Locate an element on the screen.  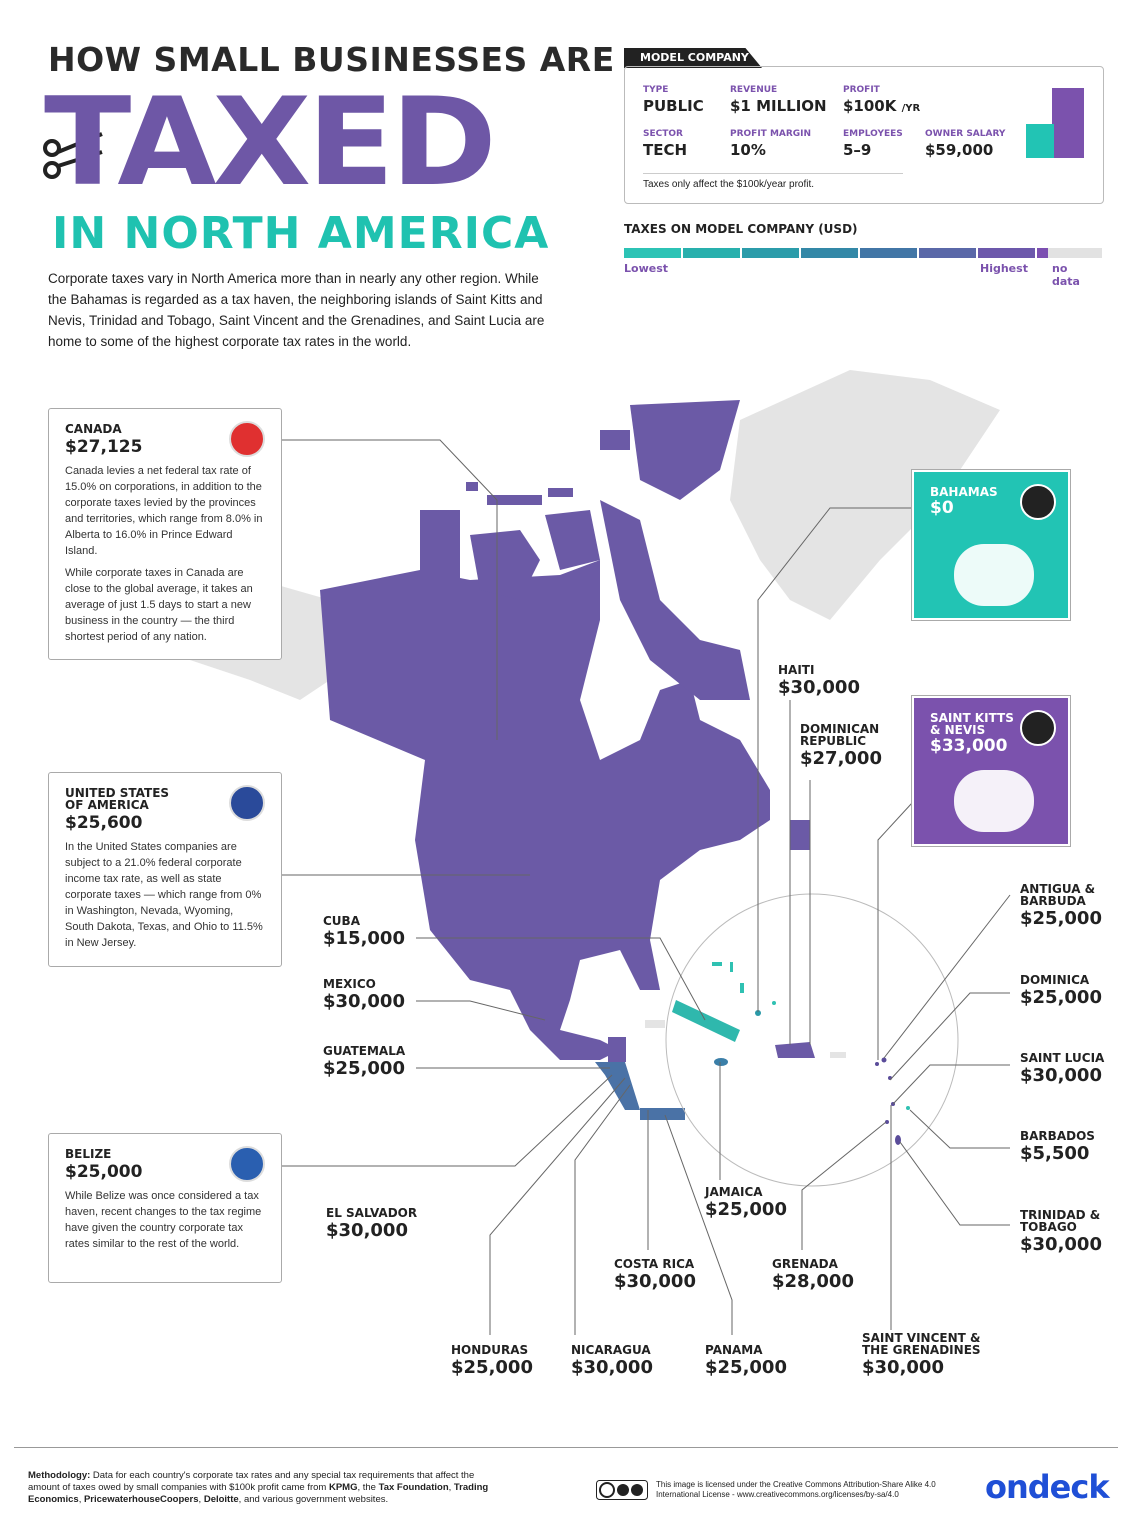
country-tax: $5,500 is located at coordinates (1055, 1153).